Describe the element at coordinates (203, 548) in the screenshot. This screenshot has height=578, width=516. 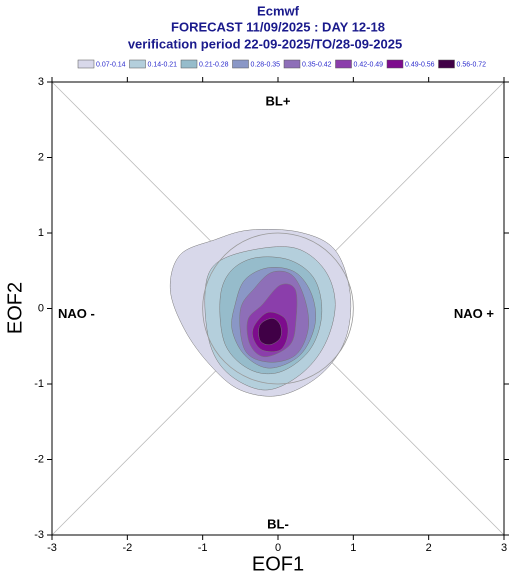
I see `x-tick-label: -1` at that location.